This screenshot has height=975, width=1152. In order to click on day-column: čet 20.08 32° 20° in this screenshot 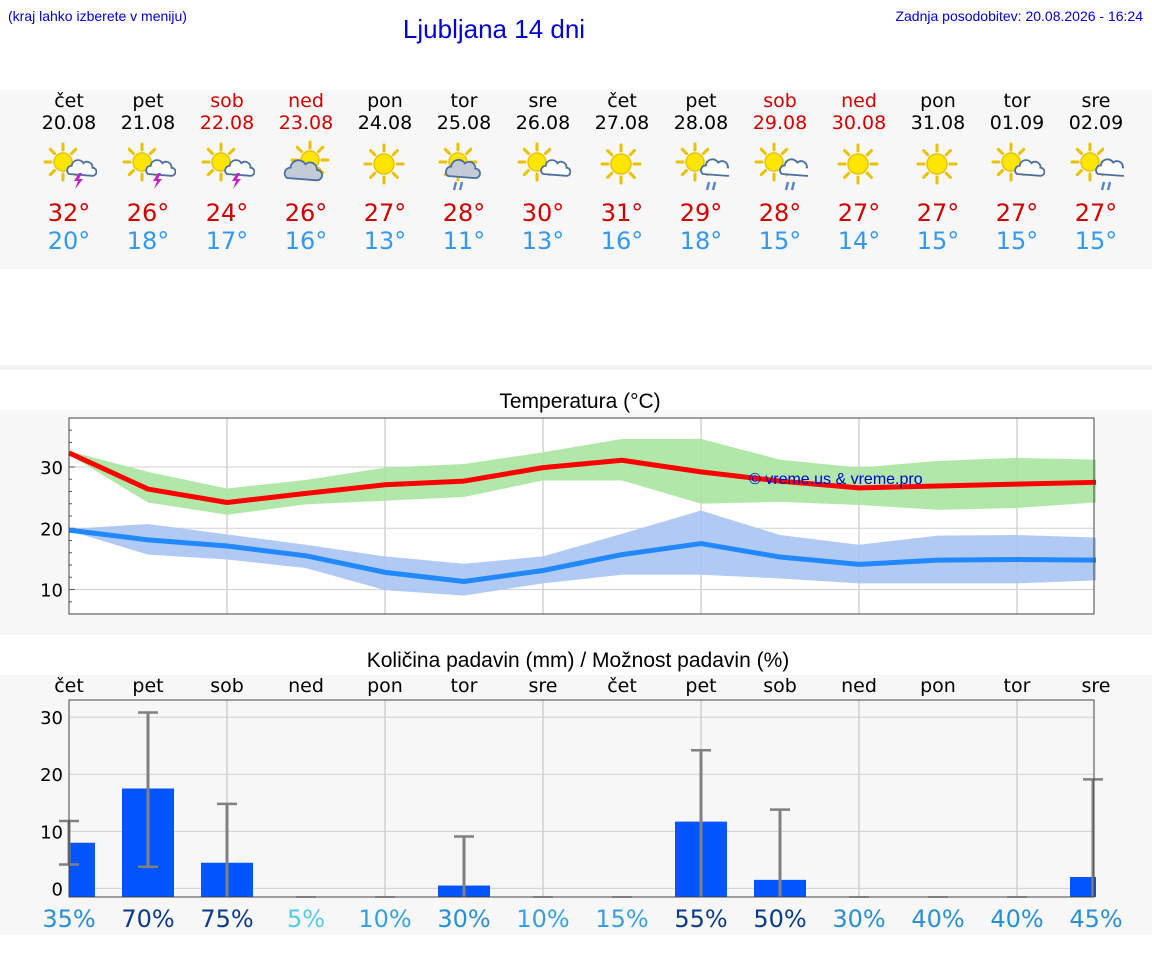, I will do `click(69, 172)`.